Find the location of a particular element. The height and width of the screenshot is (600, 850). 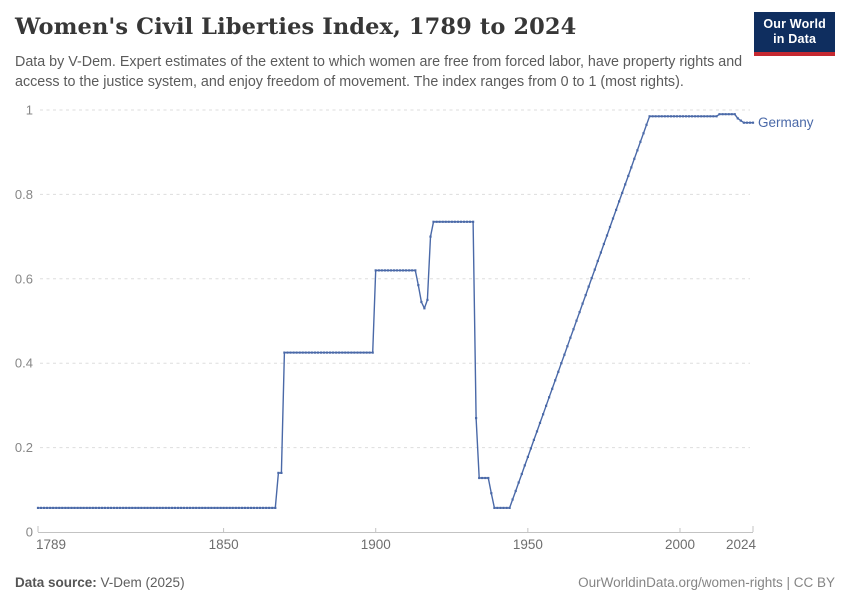

y-tick-label-0.8: 0.8 is located at coordinates (24, 194).